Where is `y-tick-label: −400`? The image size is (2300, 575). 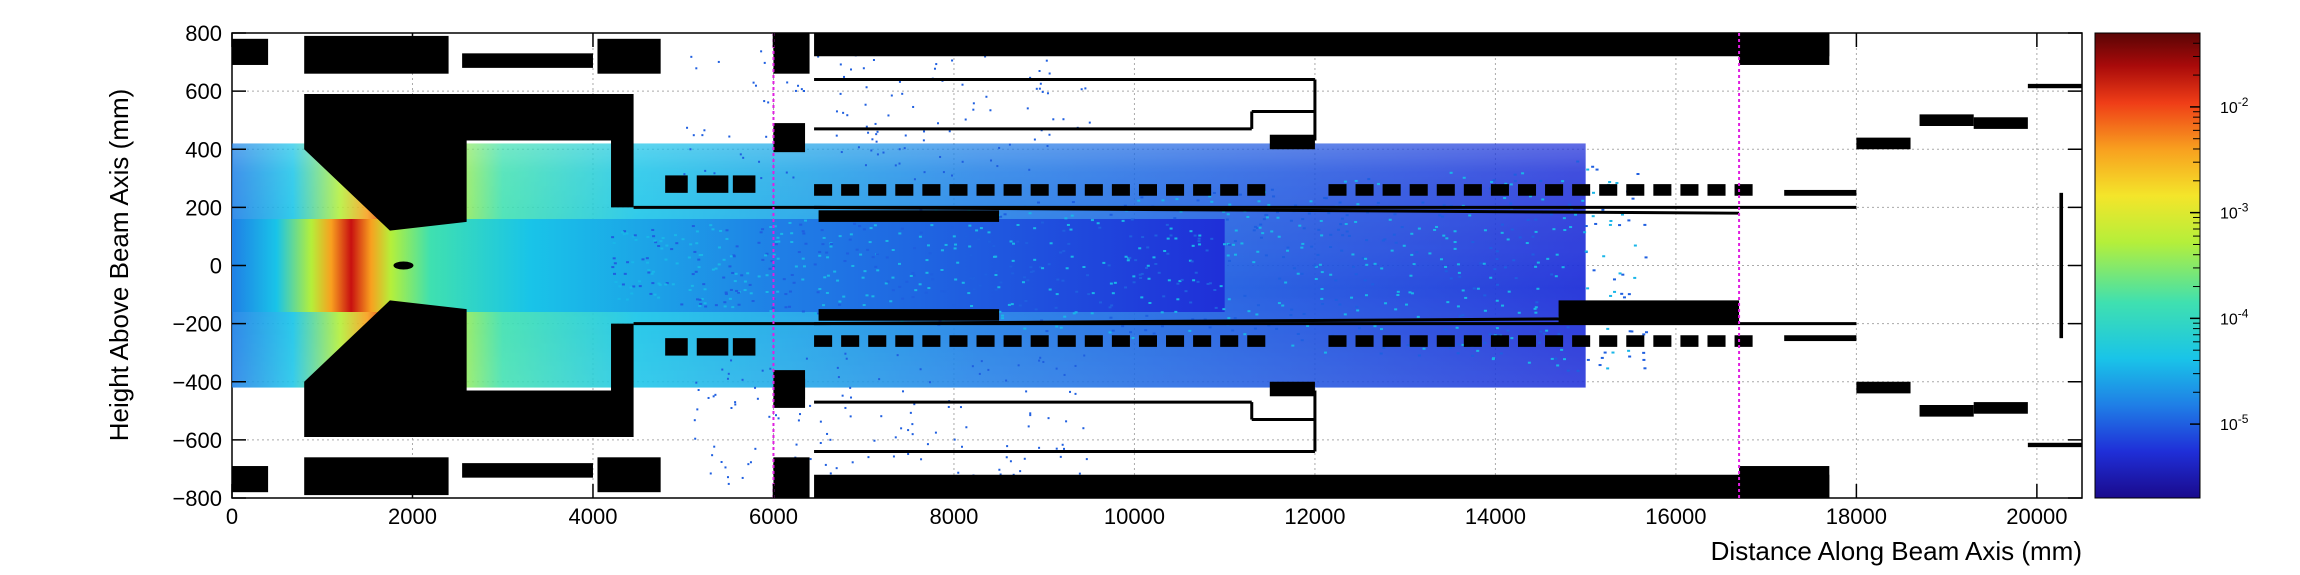 y-tick-label: −400 is located at coordinates (197, 382).